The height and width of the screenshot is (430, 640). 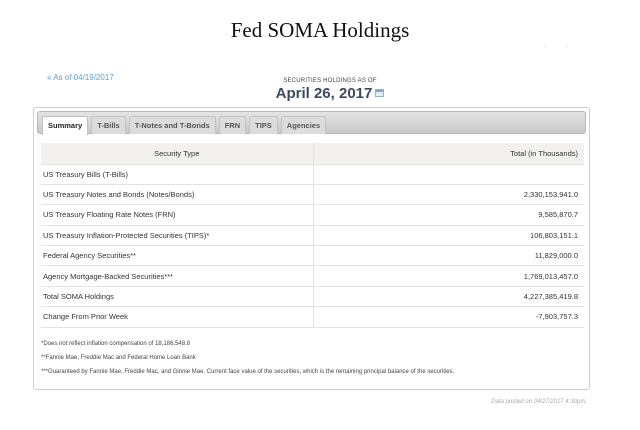 I want to click on tab-t-bills: T-Bills, so click(x=108, y=125).